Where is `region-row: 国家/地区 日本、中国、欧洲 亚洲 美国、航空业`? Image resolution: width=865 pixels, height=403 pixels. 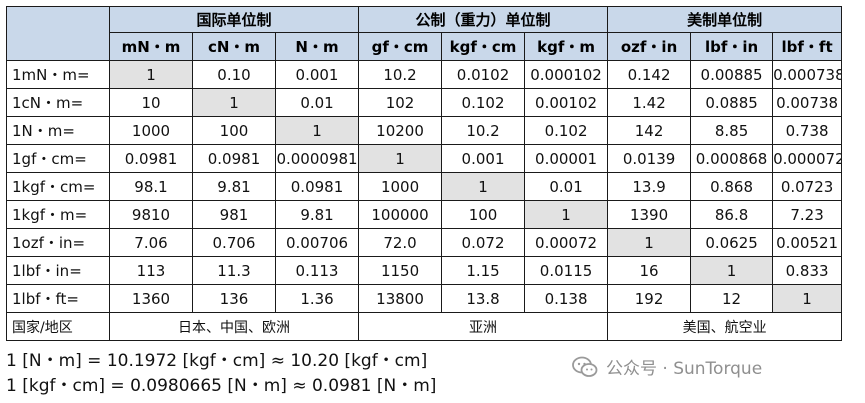
region-row: 国家/地区 日本、中国、欧洲 亚洲 美国、航空业 is located at coordinates (424, 326).